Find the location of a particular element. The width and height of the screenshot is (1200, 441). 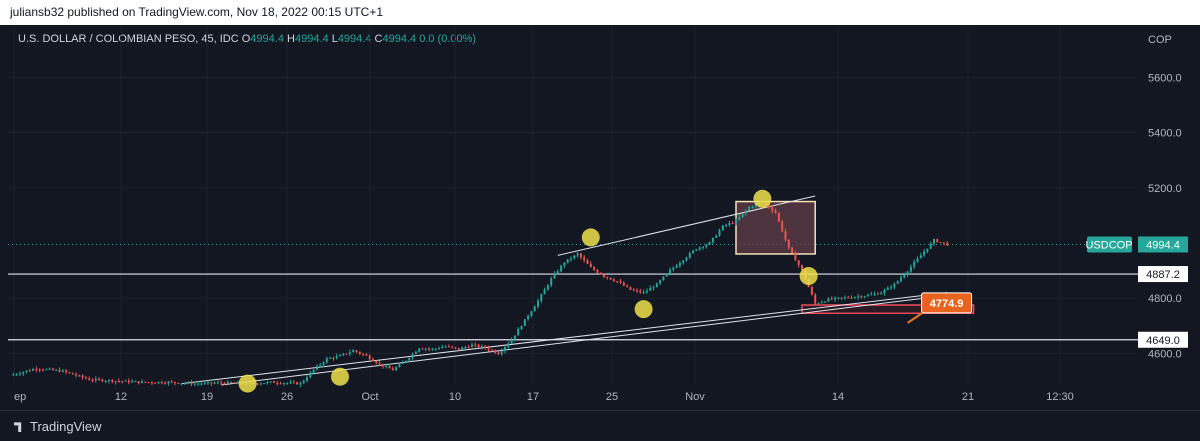

price-level-label: 4887.2 is located at coordinates (1163, 275).